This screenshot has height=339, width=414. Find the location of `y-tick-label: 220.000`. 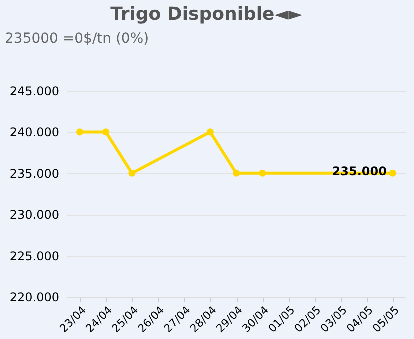

y-tick-label: 220.000 is located at coordinates (35, 297).